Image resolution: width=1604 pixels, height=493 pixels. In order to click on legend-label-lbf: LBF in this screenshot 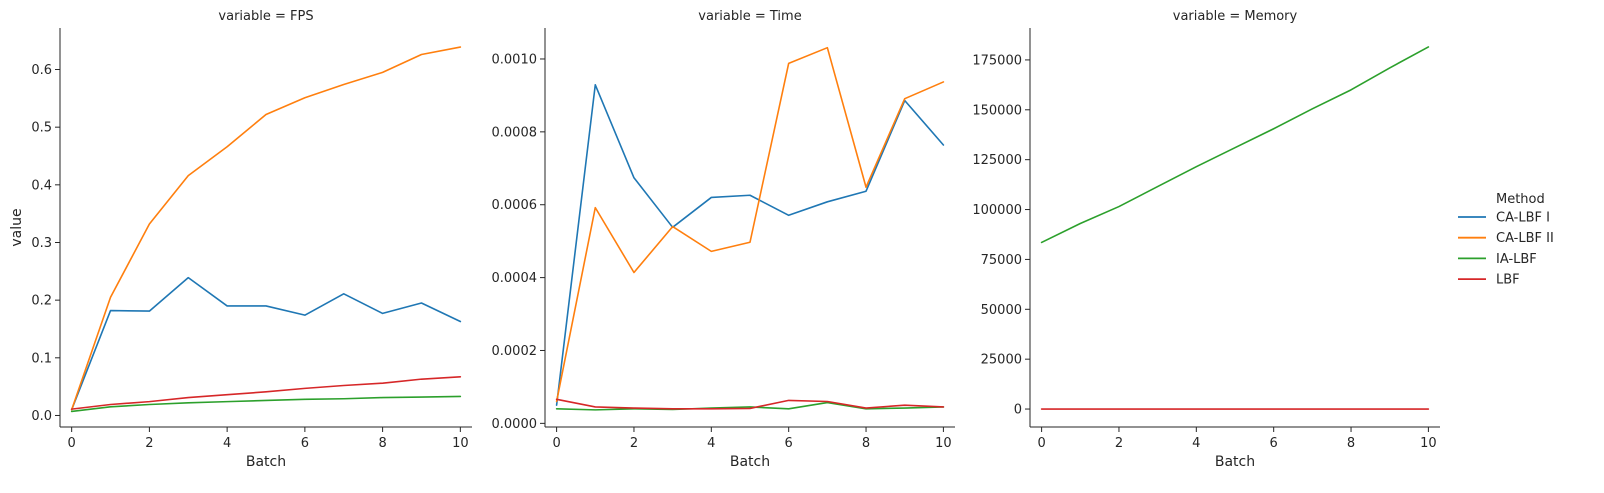, I will do `click(1508, 280)`.